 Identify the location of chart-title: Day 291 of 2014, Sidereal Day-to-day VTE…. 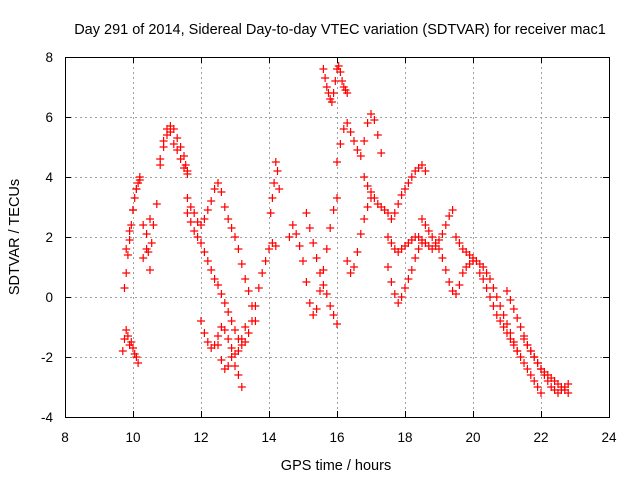
(340, 30).